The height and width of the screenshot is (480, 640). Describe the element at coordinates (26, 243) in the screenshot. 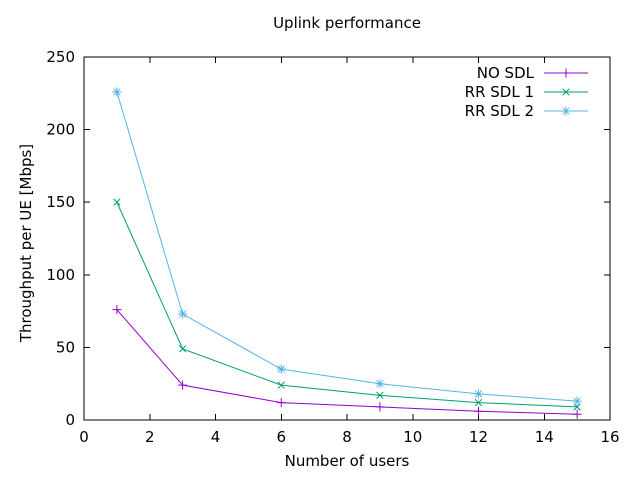

I see `y-axis-label: Throughput per UE [Mbps]` at that location.